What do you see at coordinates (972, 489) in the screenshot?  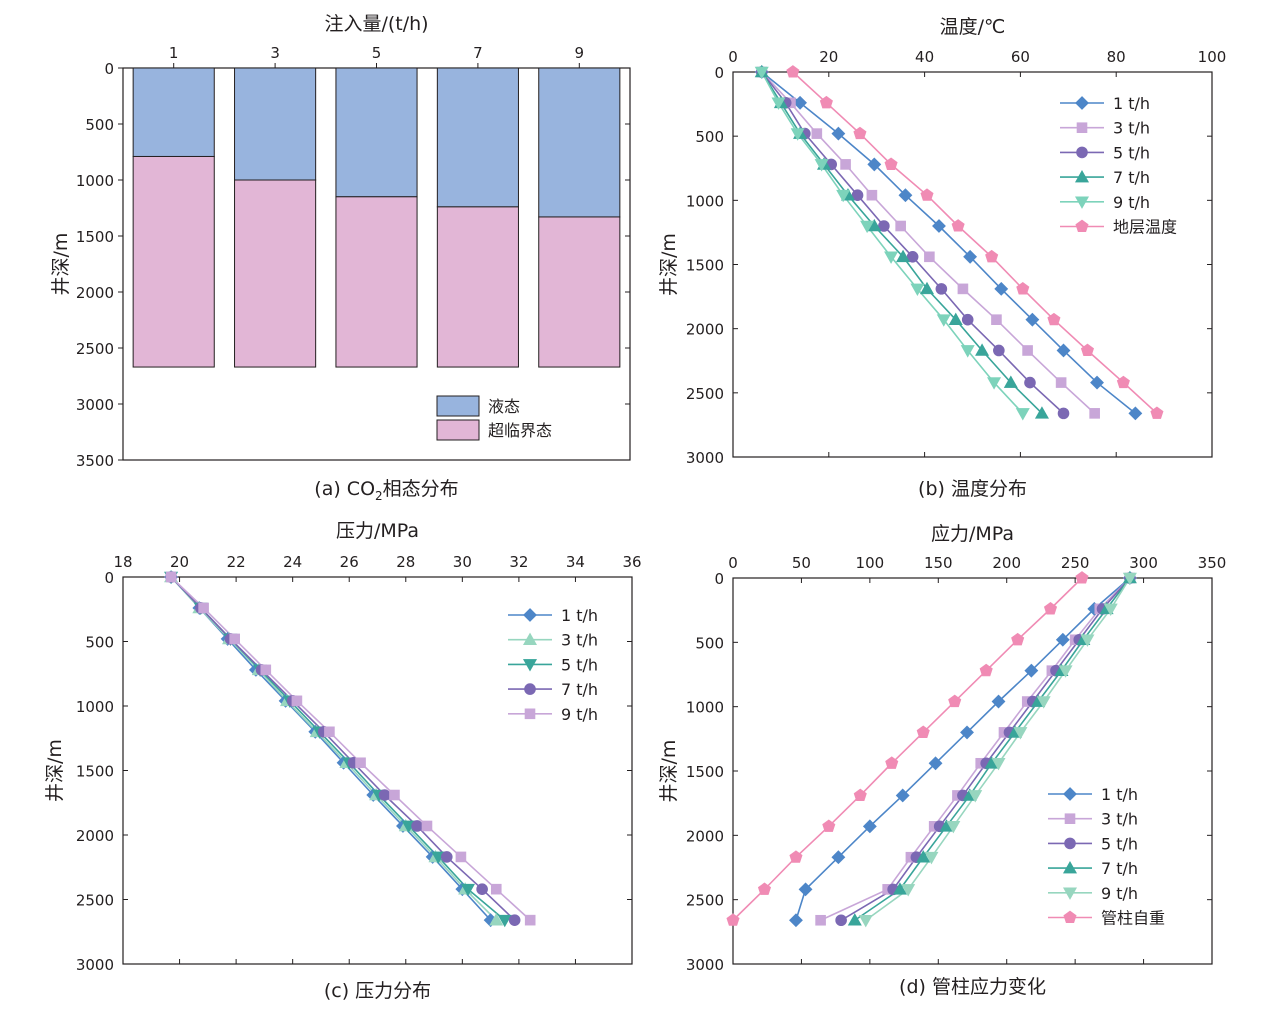 I see `chart-caption: (b) 温度分布` at bounding box center [972, 489].